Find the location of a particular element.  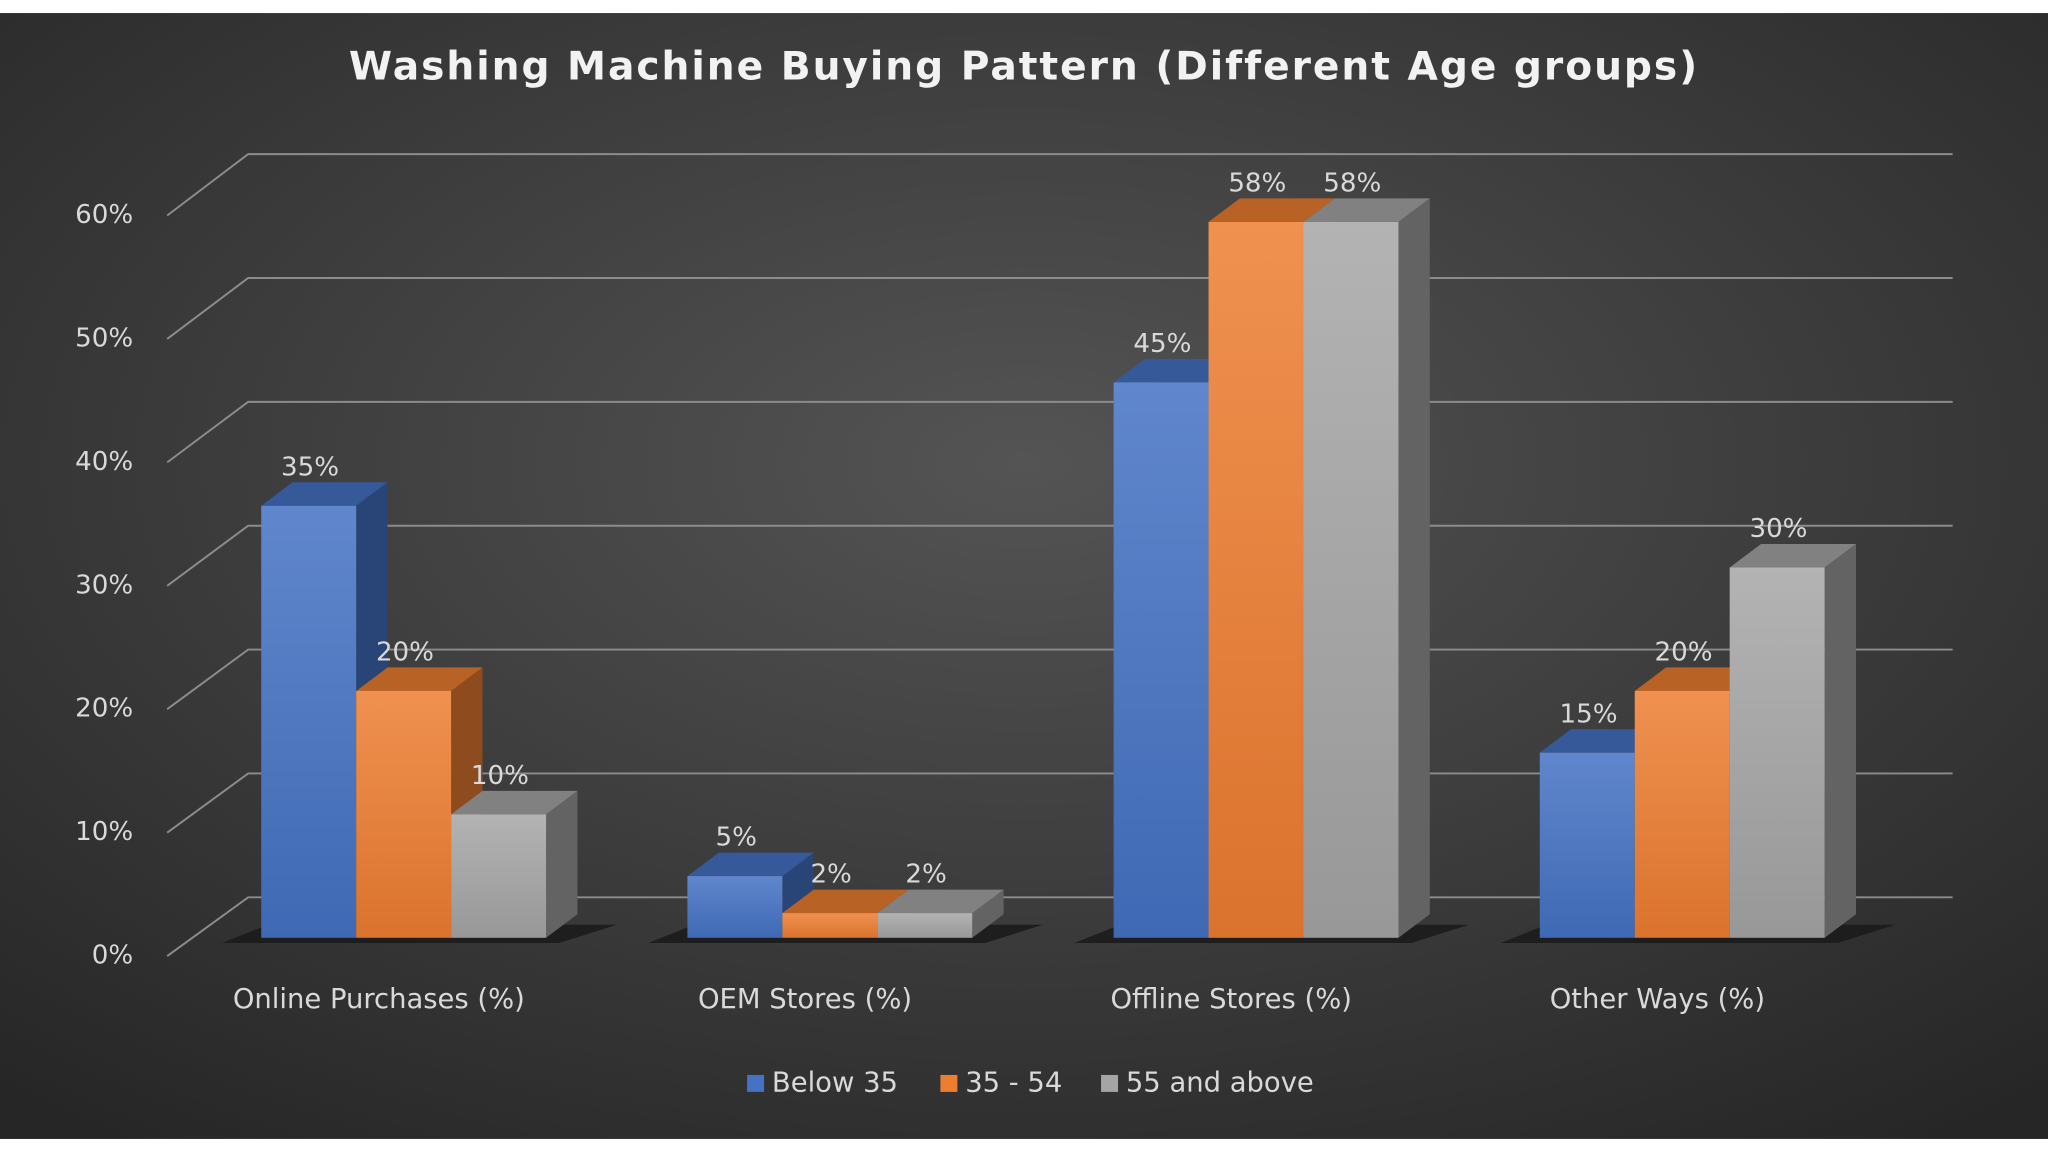

data-label: 10% is located at coordinates (500, 776).